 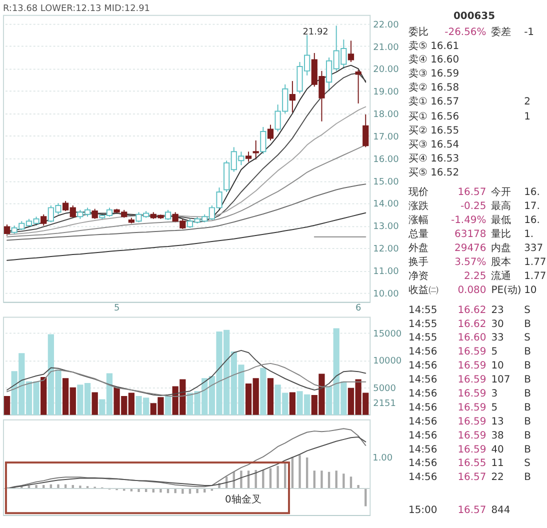 I want to click on text: 844, so click(x=500, y=510).